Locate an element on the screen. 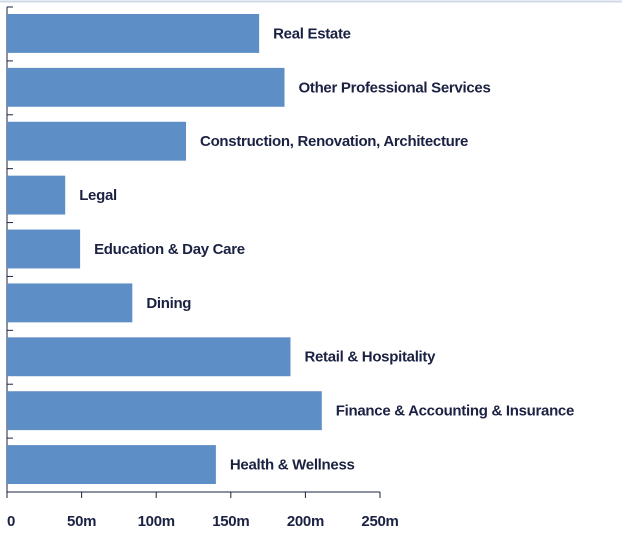 This screenshot has width=622, height=543. category-label: Construction, Renovation, Architecture is located at coordinates (334, 141).